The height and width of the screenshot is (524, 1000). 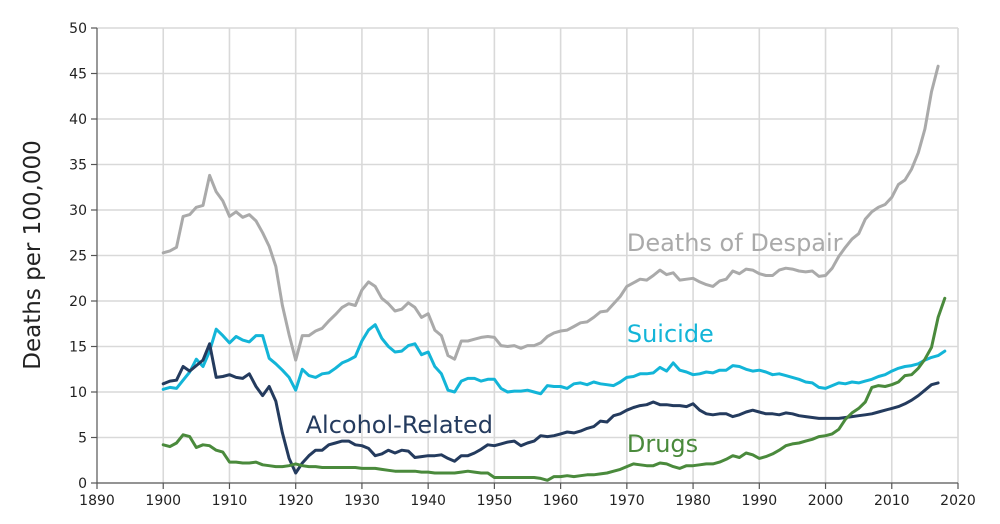 What do you see at coordinates (662, 444) in the screenshot?
I see `series-label-drugs: Drugs` at bounding box center [662, 444].